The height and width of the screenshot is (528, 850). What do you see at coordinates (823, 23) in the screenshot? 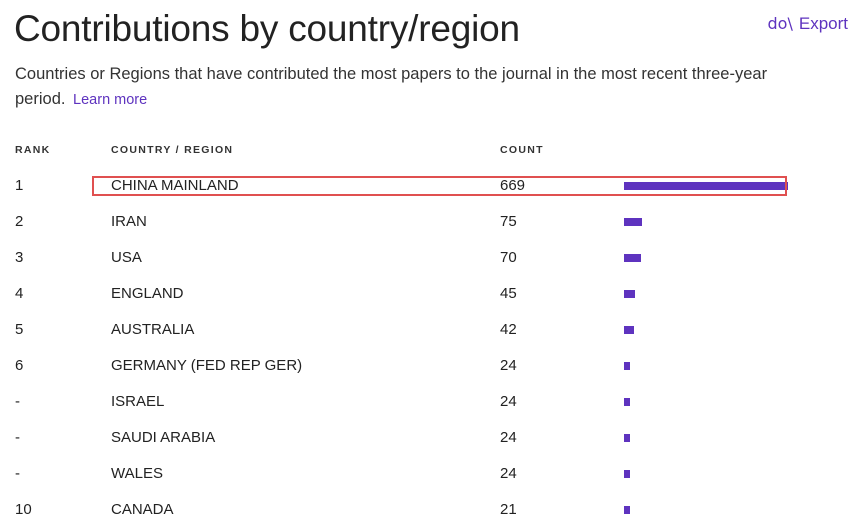
I see `export-label: Export` at bounding box center [823, 23].